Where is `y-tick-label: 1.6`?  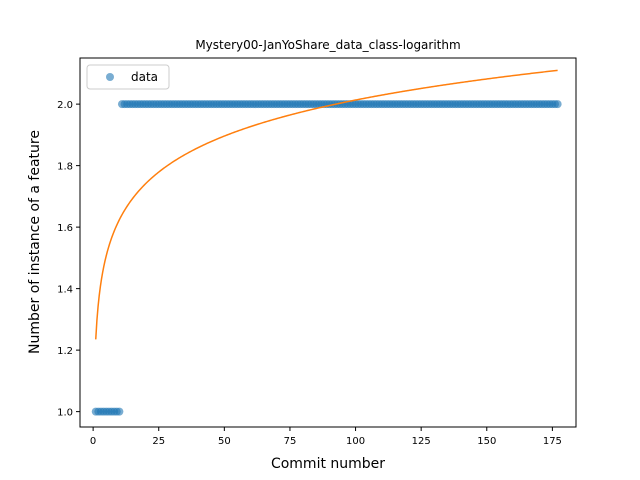
y-tick-label: 1.6 is located at coordinates (65, 228).